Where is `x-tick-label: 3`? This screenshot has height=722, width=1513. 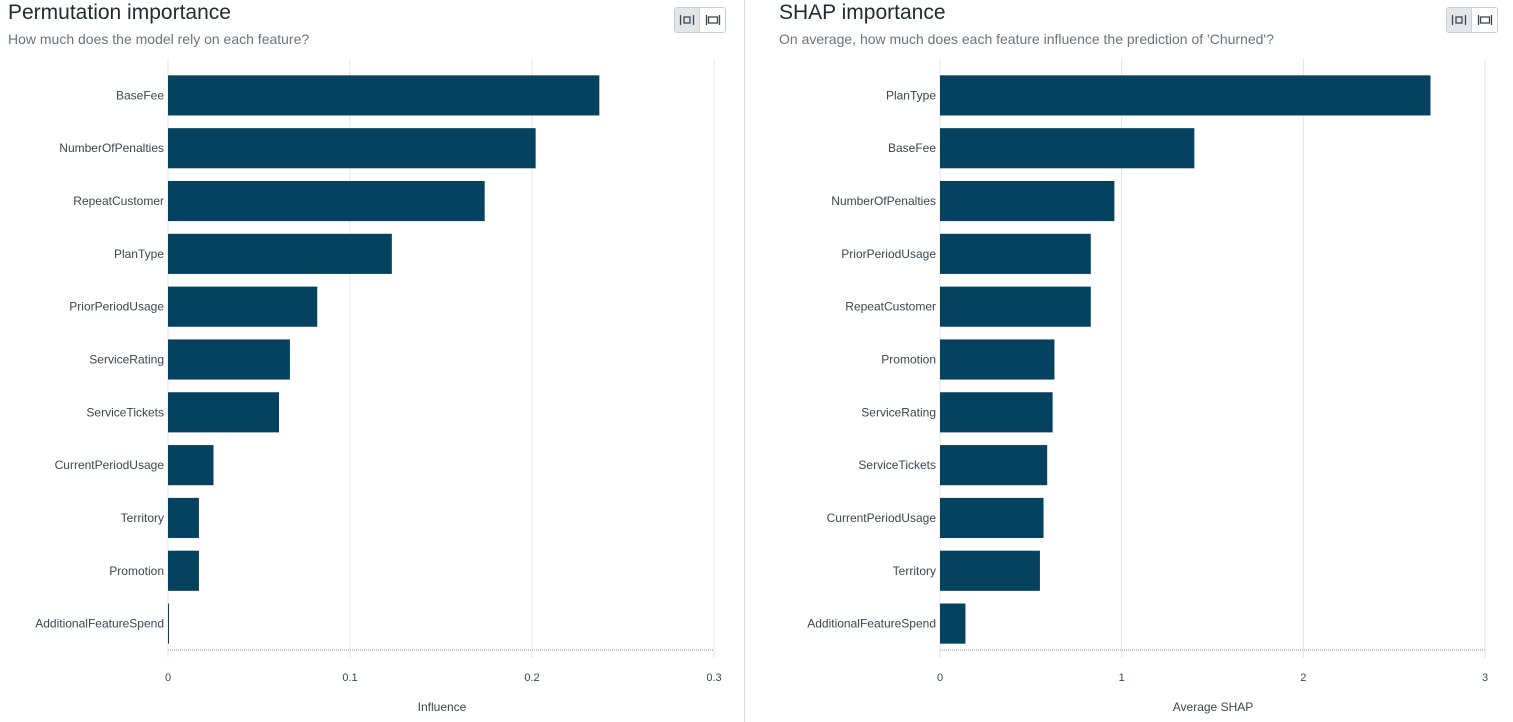
x-tick-label: 3 is located at coordinates (1485, 678).